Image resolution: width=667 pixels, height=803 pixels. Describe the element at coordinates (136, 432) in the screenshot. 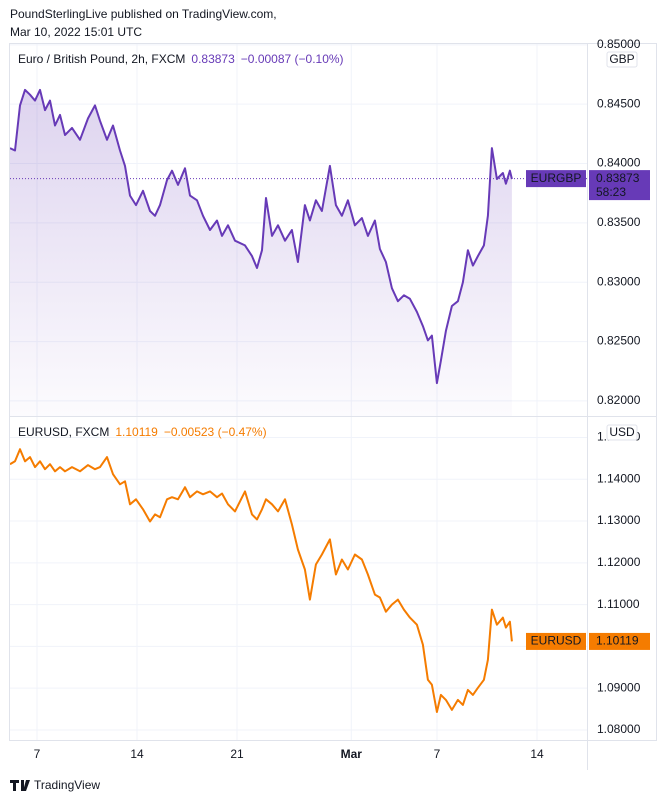

I see `legend-last: 1.10119` at that location.